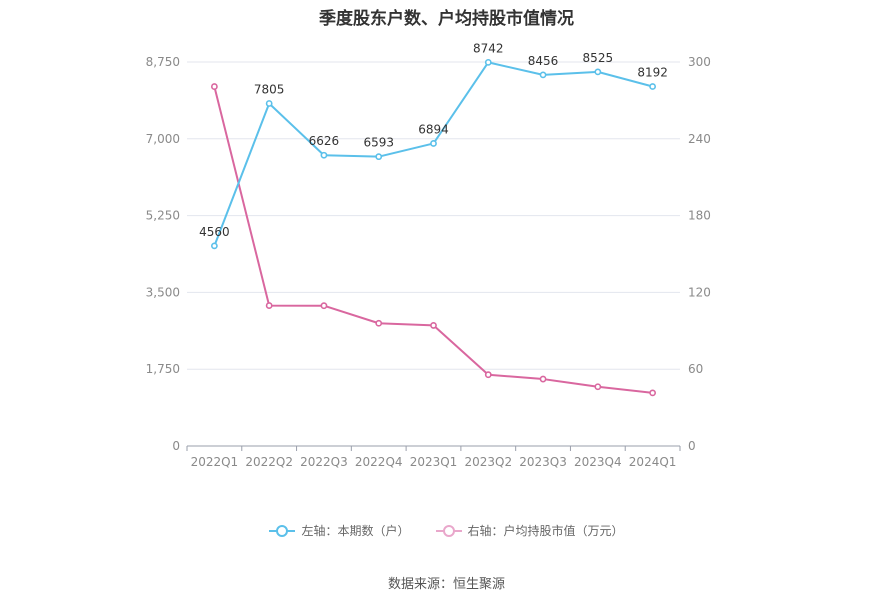 The height and width of the screenshot is (603, 893). Describe the element at coordinates (324, 462) in the screenshot. I see `x-axis-tick-label: 2022Q3` at that location.